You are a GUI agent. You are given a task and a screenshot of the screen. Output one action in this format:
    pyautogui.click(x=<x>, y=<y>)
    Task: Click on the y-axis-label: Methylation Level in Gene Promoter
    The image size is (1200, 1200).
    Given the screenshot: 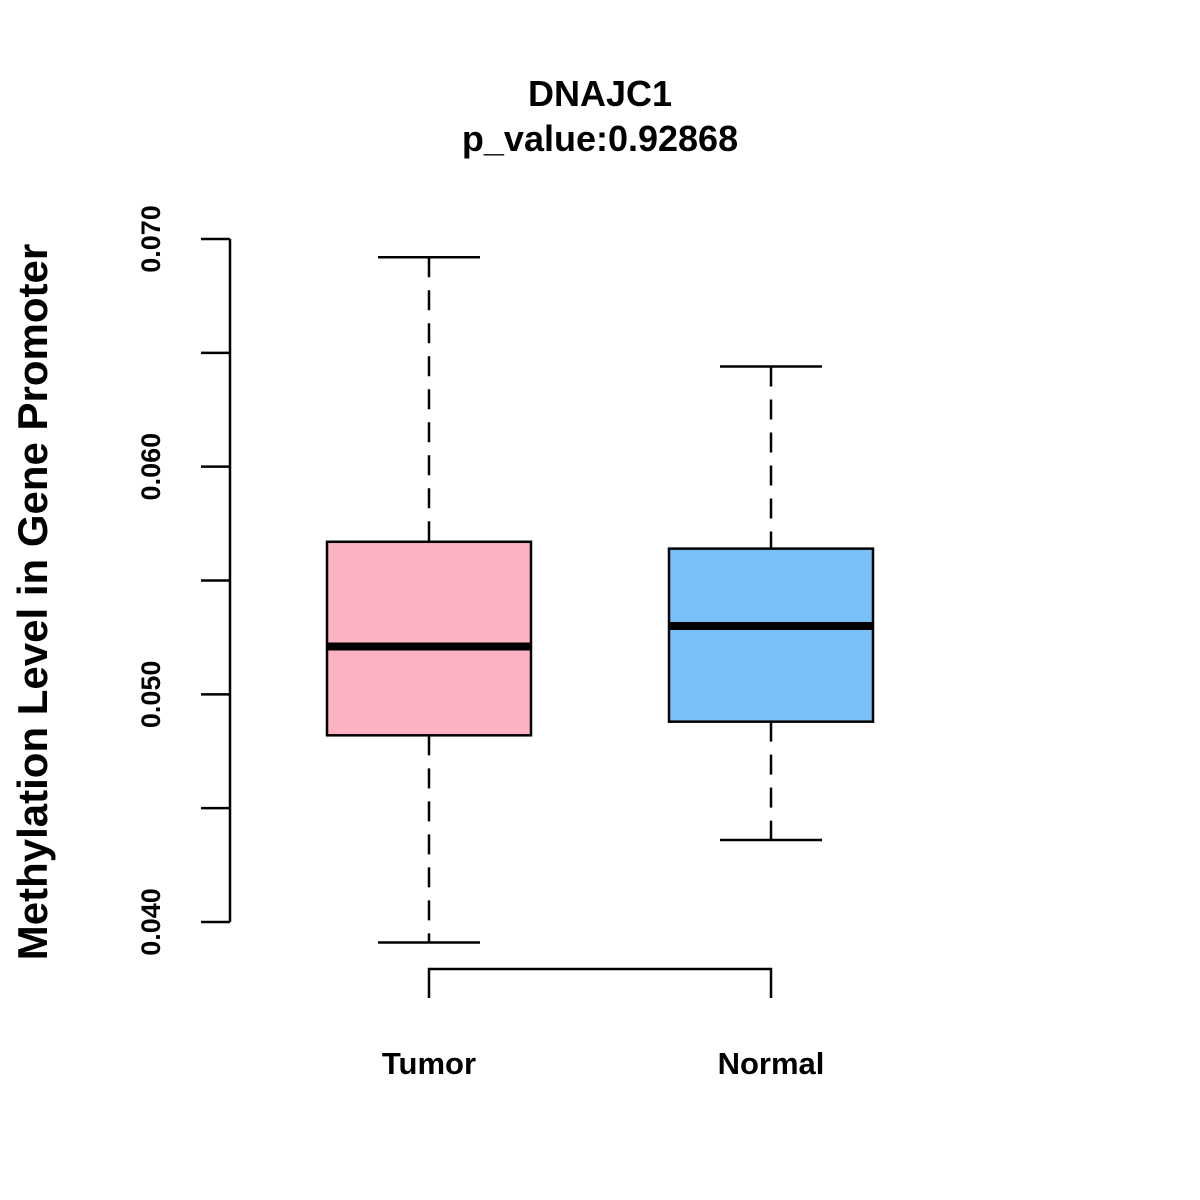 What is the action you would take?
    pyautogui.click(x=32, y=602)
    